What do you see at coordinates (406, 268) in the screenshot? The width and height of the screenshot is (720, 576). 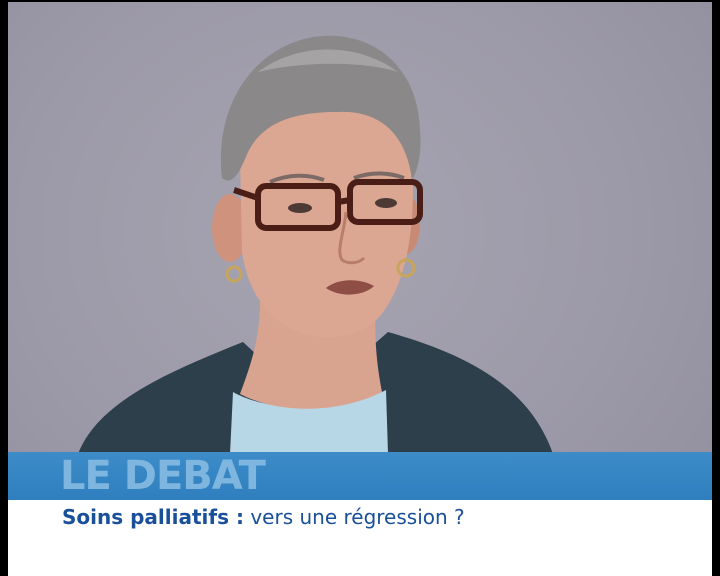 I see `right-earring` at bounding box center [406, 268].